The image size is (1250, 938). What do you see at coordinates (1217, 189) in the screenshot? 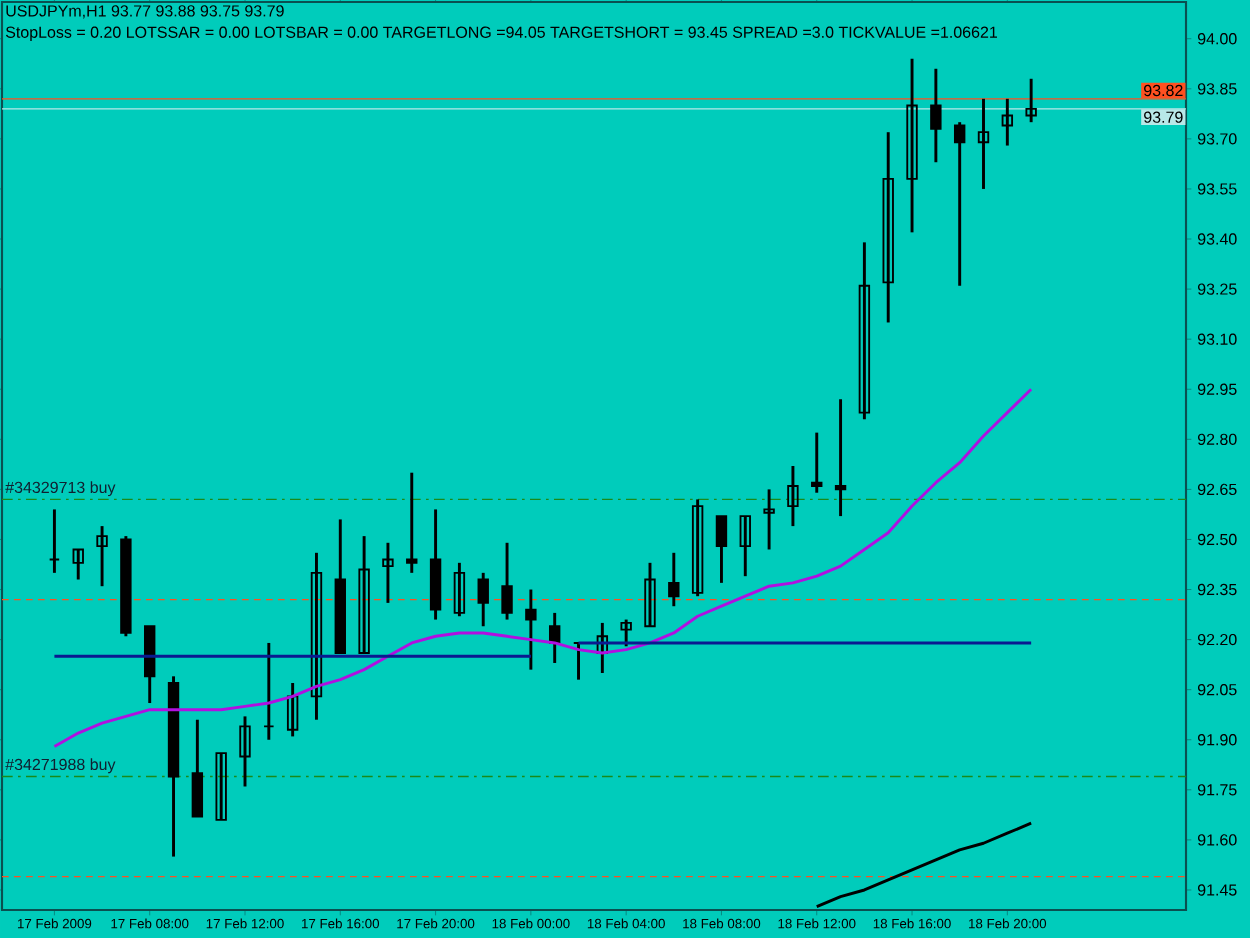
I see `y-tick-label: 93.55` at bounding box center [1217, 189].